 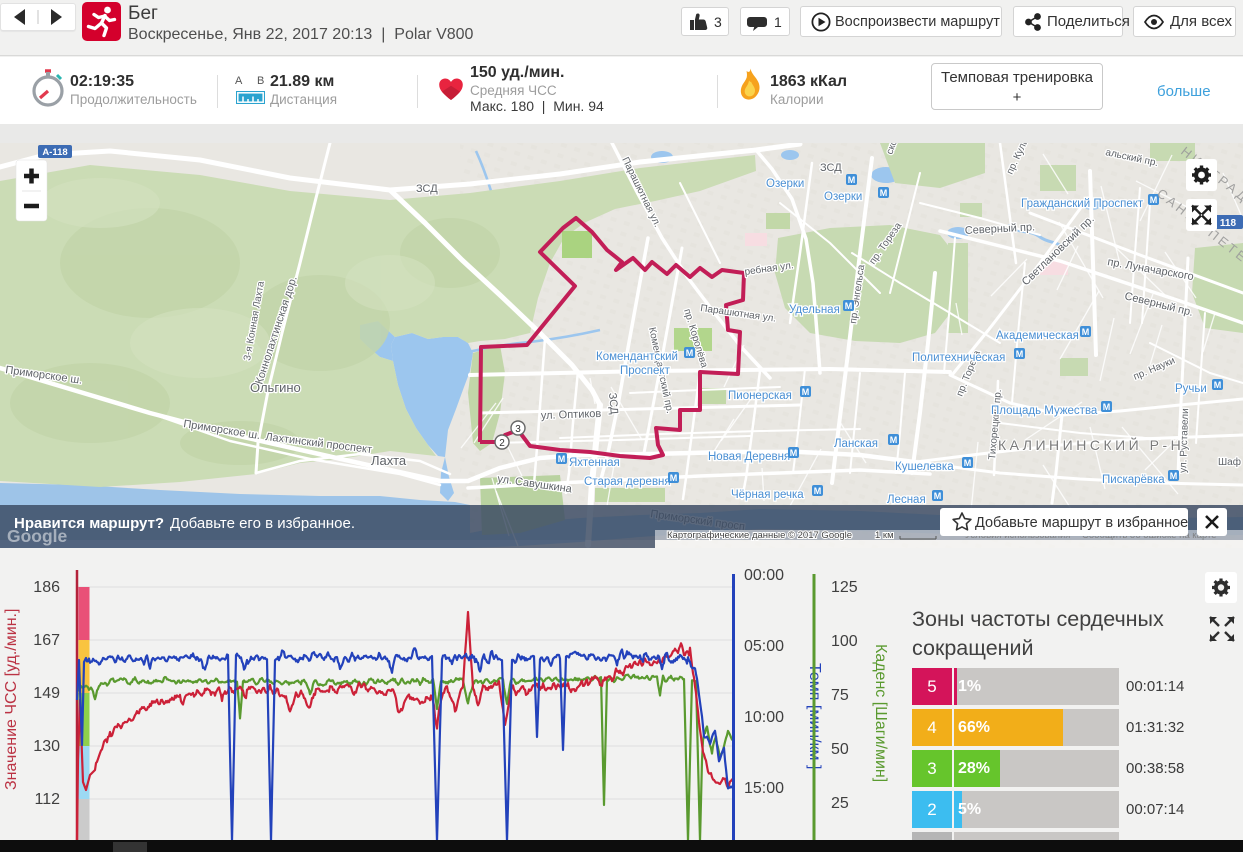 I want to click on svg-text: А-118, so click(x=54, y=152).